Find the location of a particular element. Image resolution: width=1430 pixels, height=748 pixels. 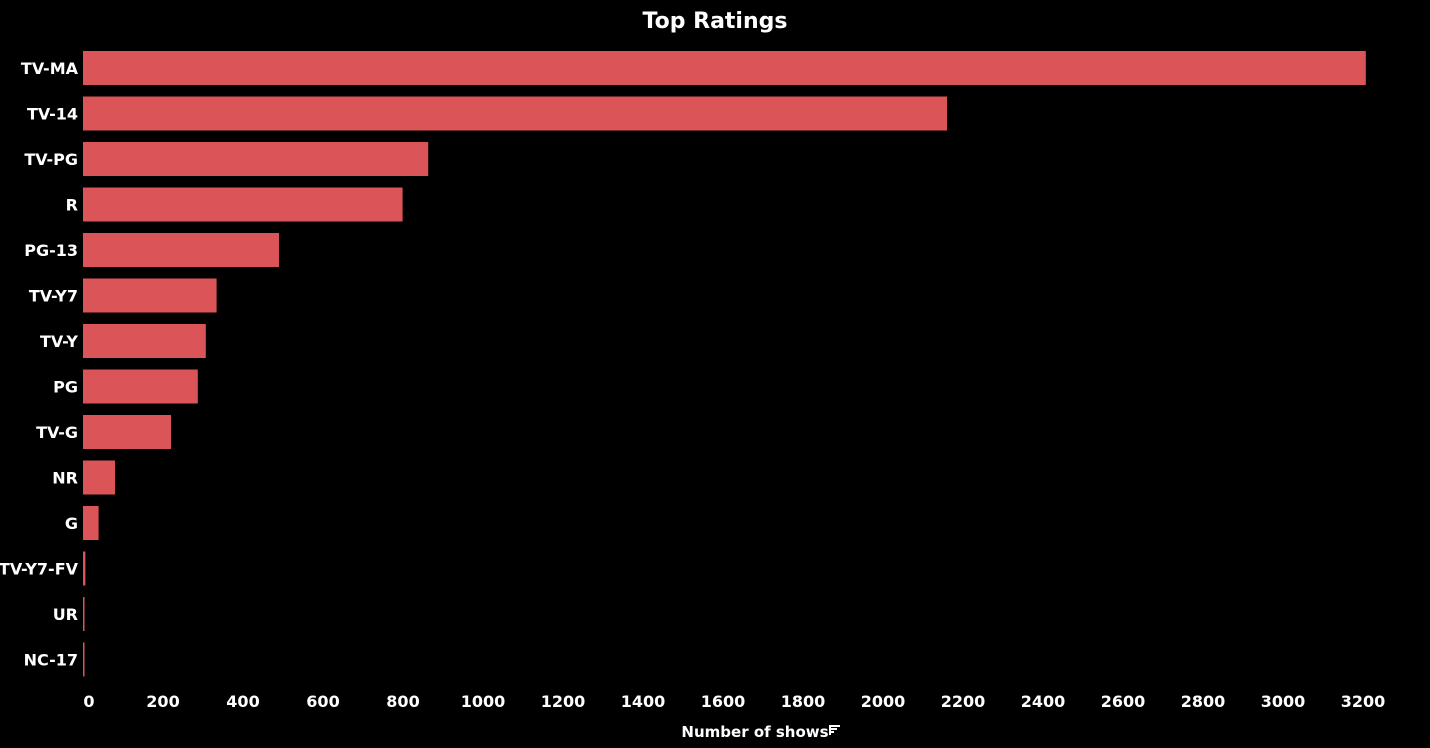

category-label-pg-13: PG-13 is located at coordinates (51, 250).